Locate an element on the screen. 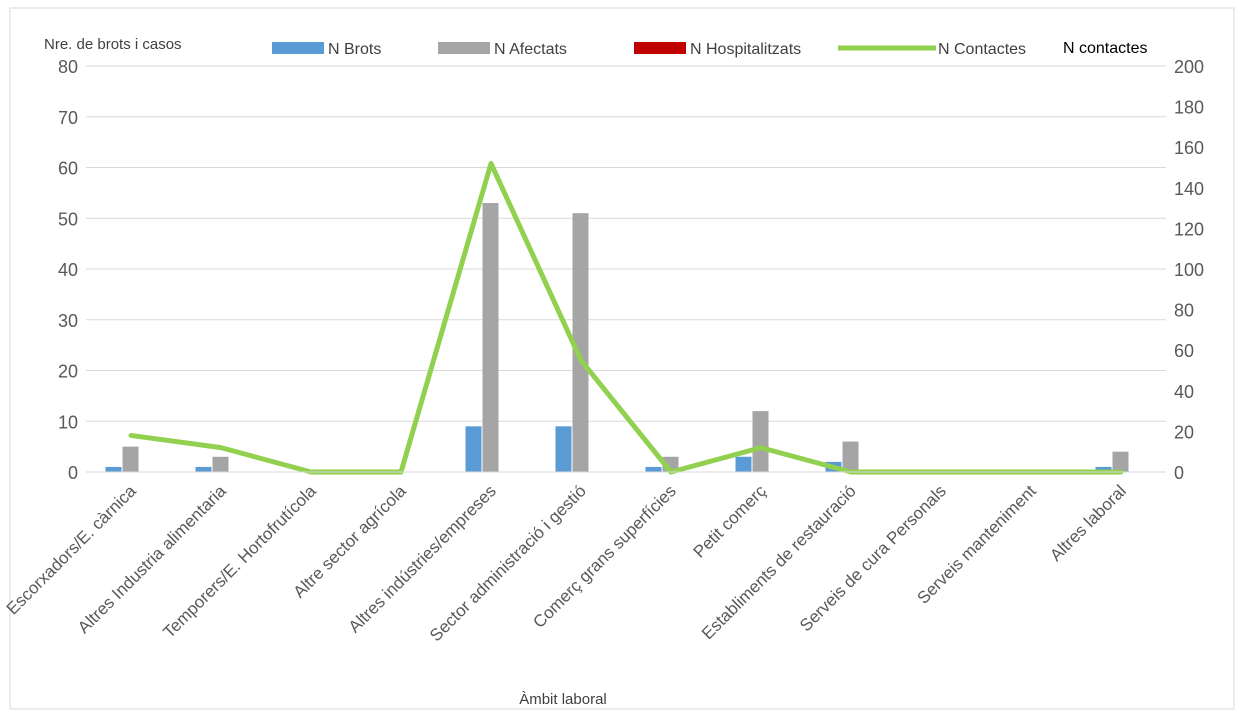  y2-tick-label: 120 is located at coordinates (1189, 229).